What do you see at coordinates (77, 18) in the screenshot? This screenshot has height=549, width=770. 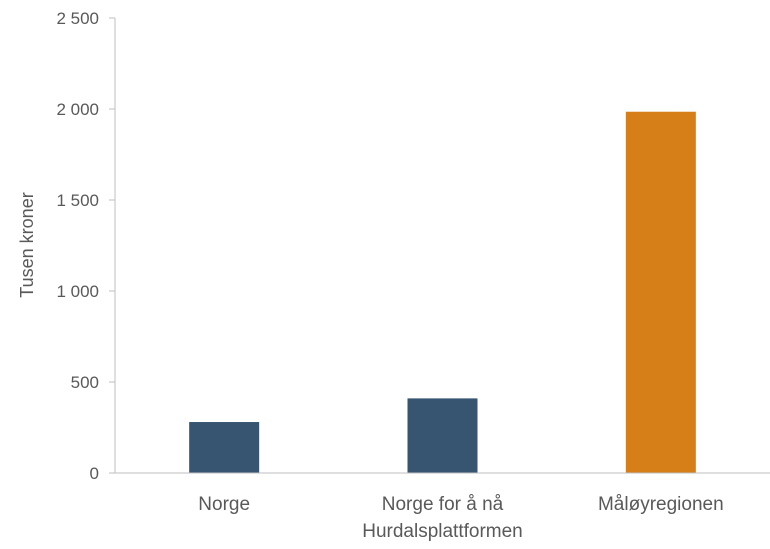 I see `y-tick-label: 2 500` at bounding box center [77, 18].